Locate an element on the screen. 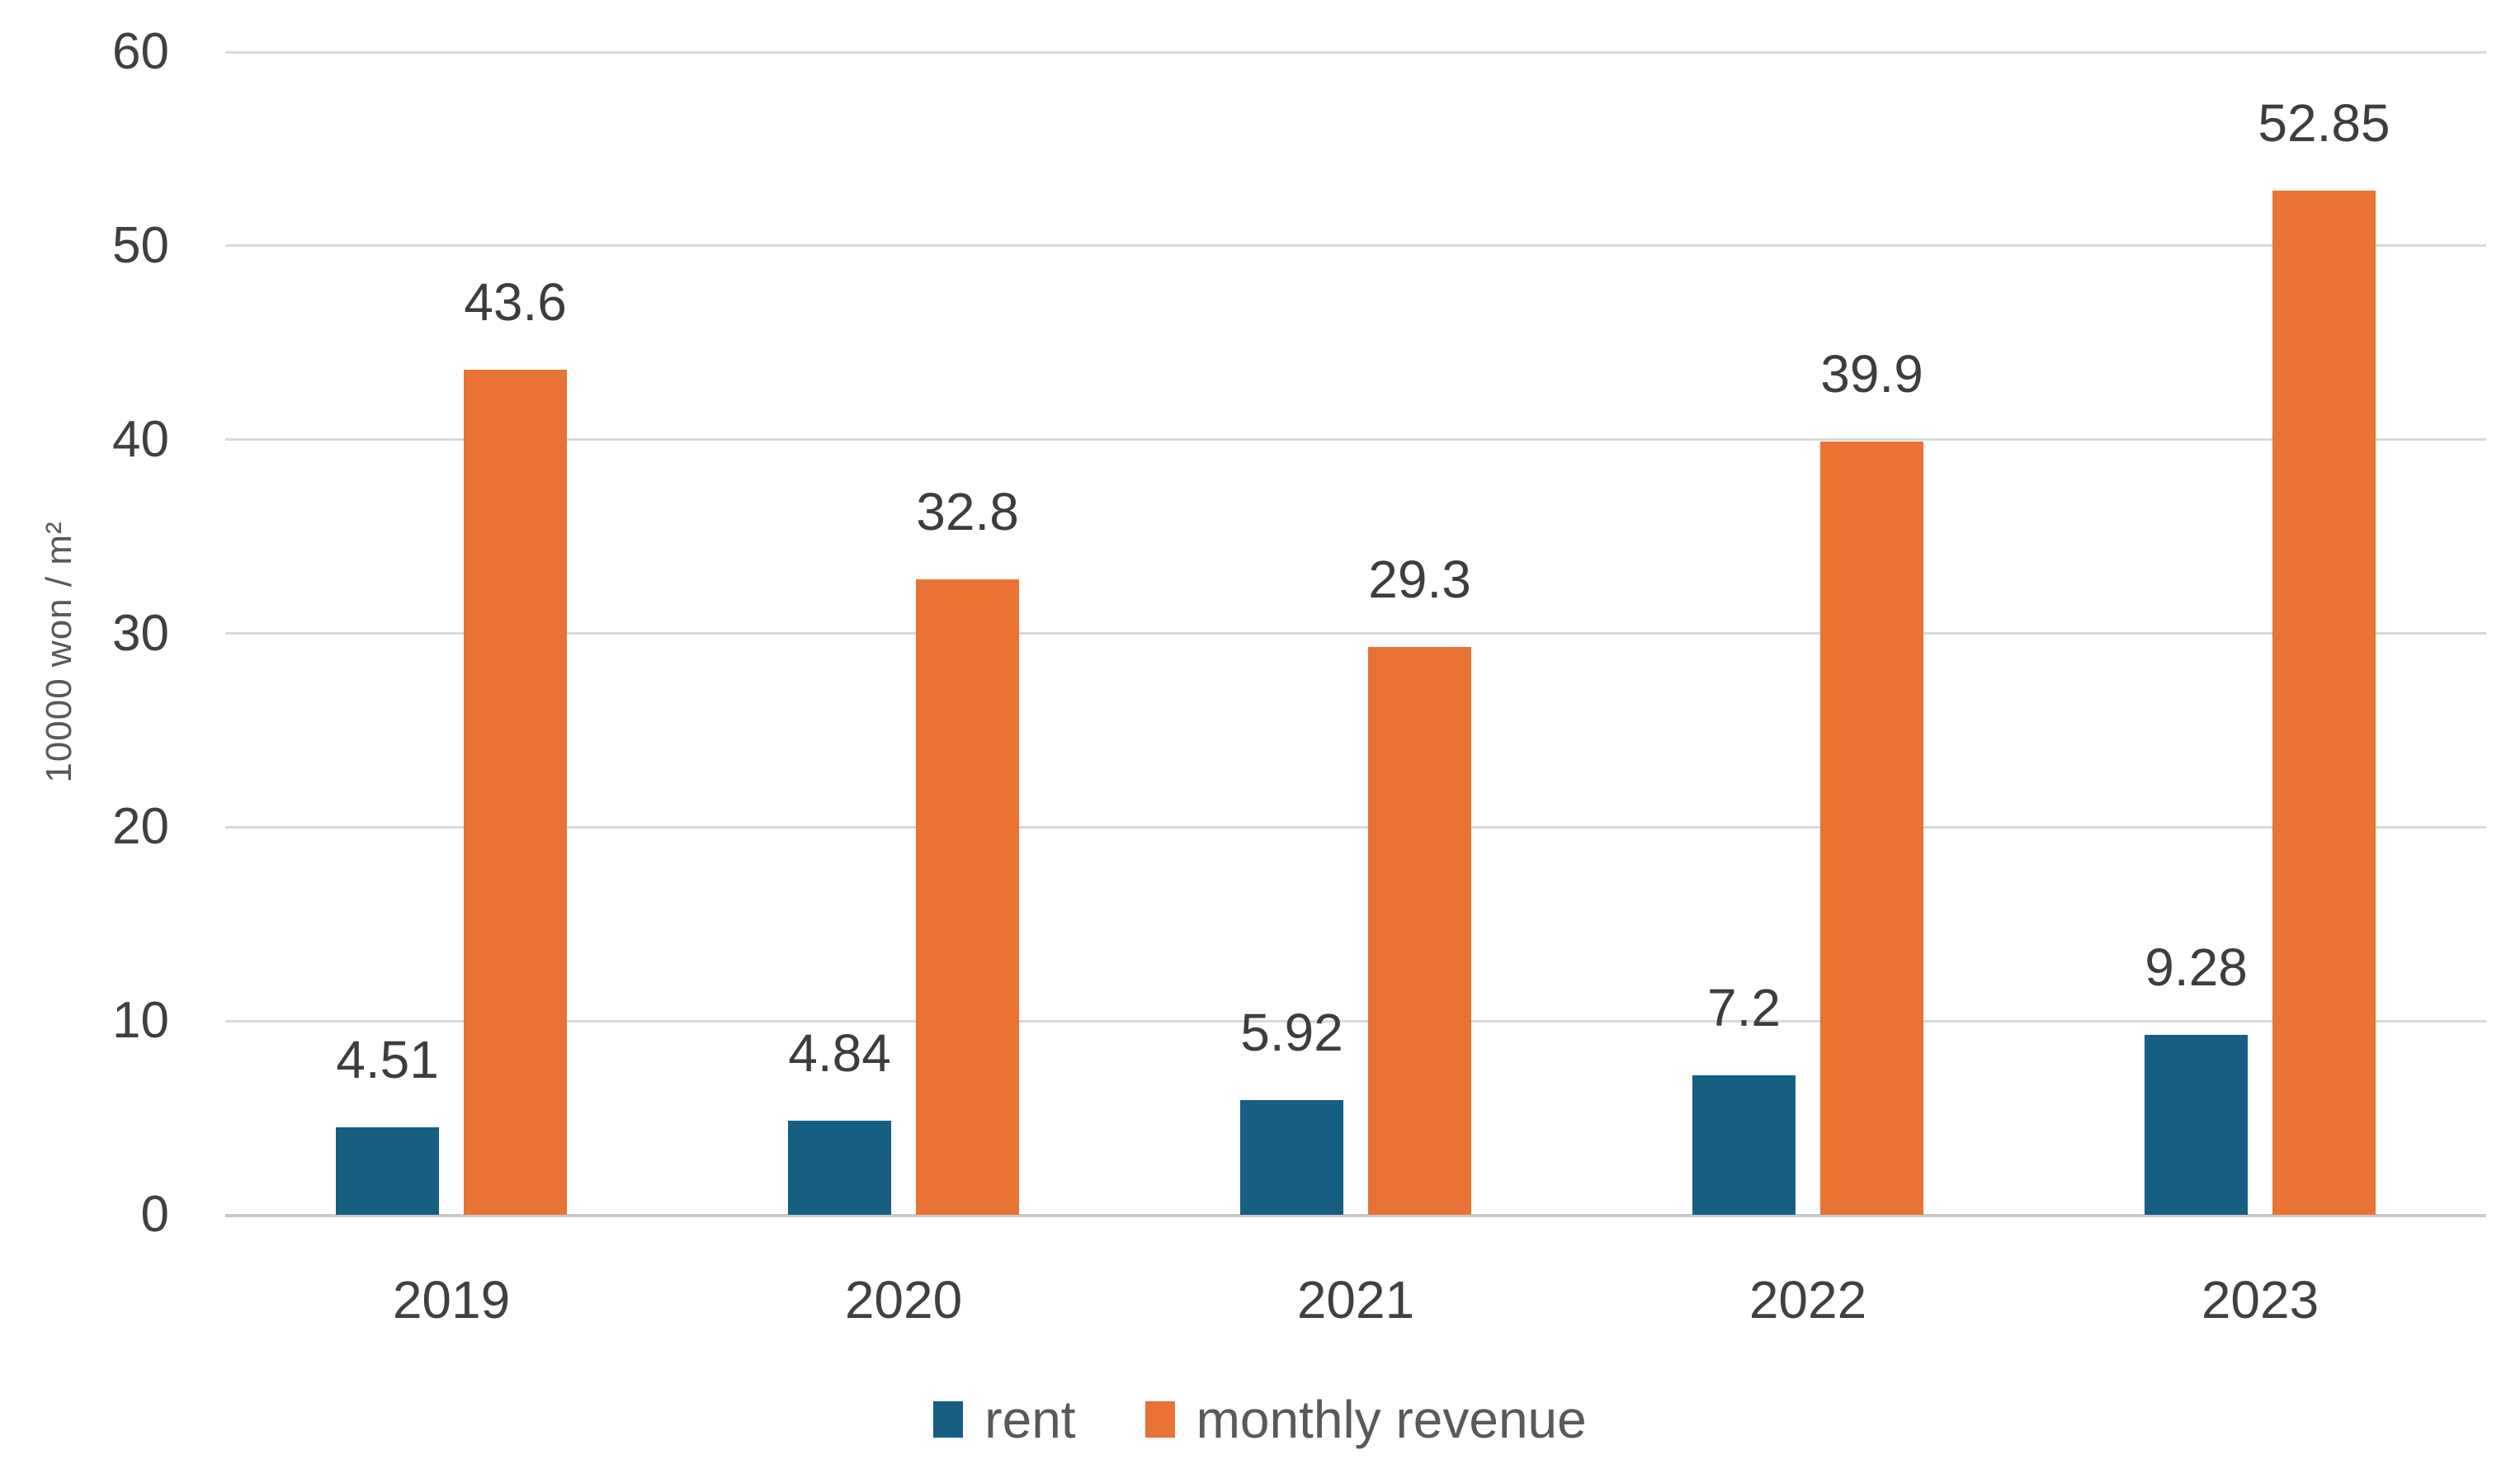 This screenshot has height=1483, width=2520. y-tick-label-40: 40 is located at coordinates (140, 440).